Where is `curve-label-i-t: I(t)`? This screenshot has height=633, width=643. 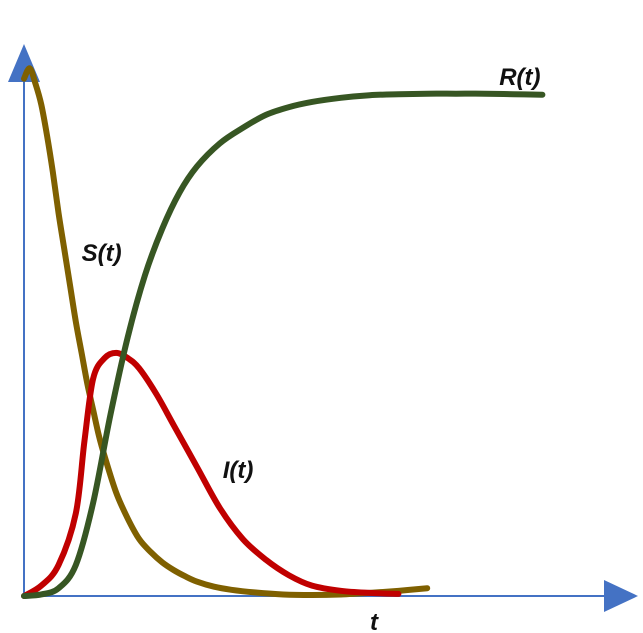 curve-label-i-t: I(t) is located at coordinates (238, 470).